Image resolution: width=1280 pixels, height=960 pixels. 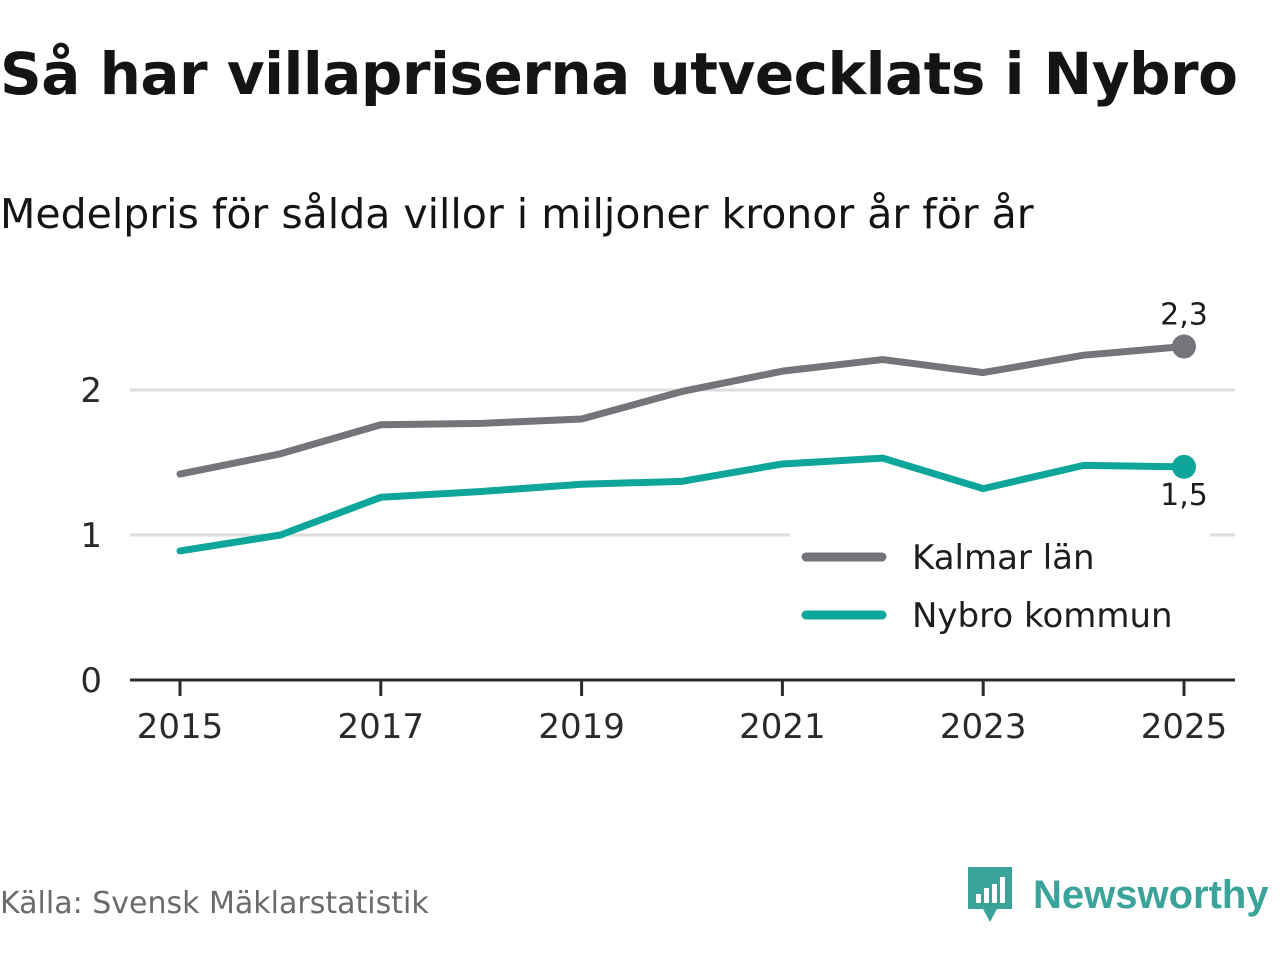 What do you see at coordinates (1003, 558) in the screenshot?
I see `legend-label-0: Kalmar län` at bounding box center [1003, 558].